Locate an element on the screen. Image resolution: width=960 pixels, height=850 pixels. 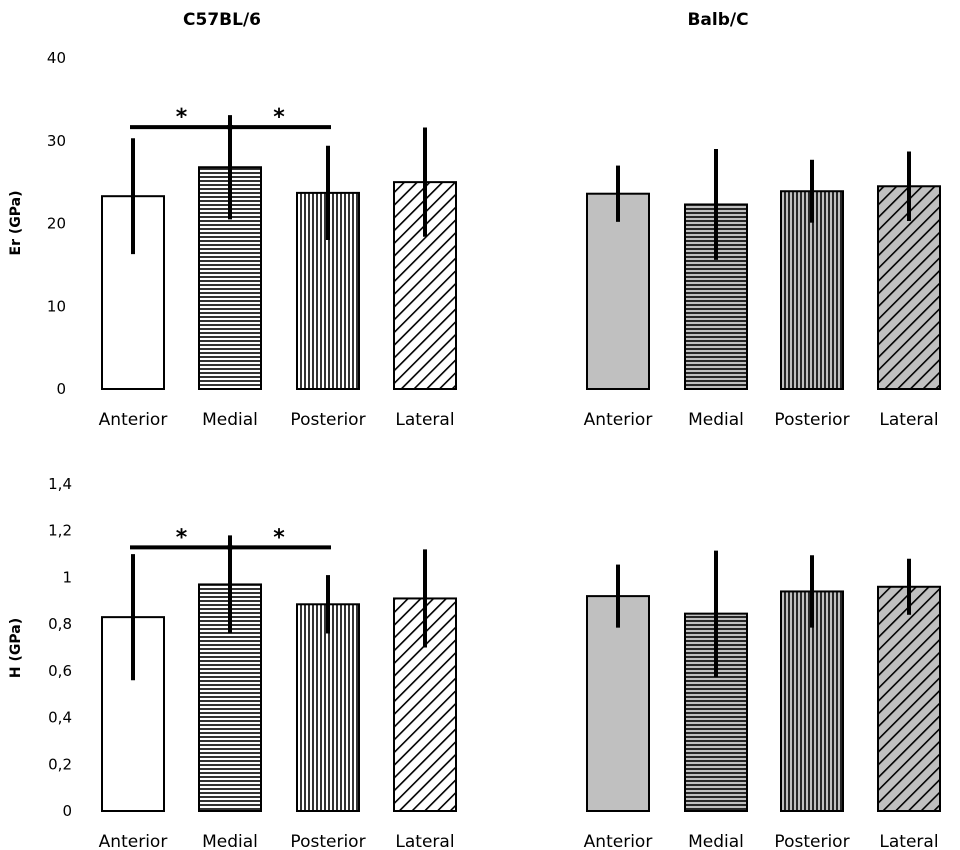
y-tick-label-h: 0,8 is located at coordinates (60, 624).